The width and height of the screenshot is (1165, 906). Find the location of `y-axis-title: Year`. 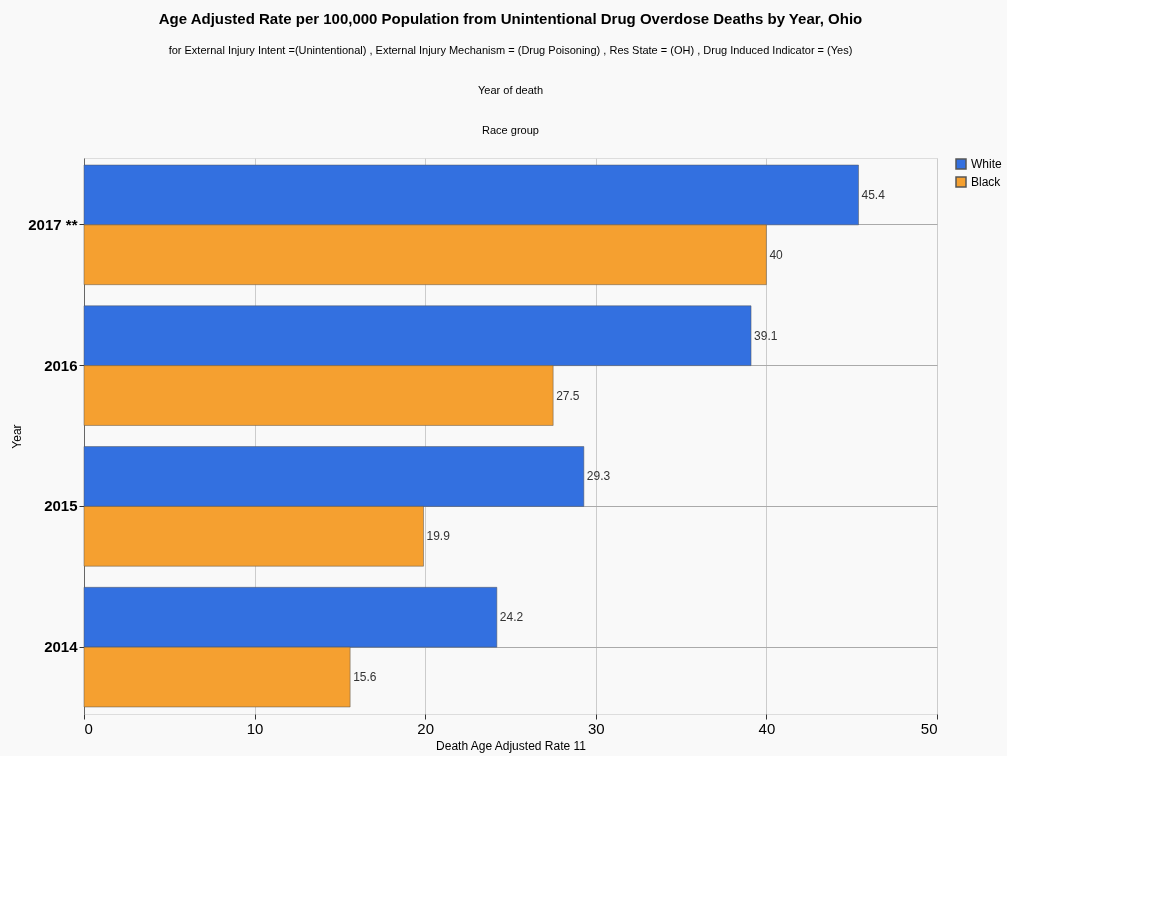

y-axis-title: Year is located at coordinates (17, 436).